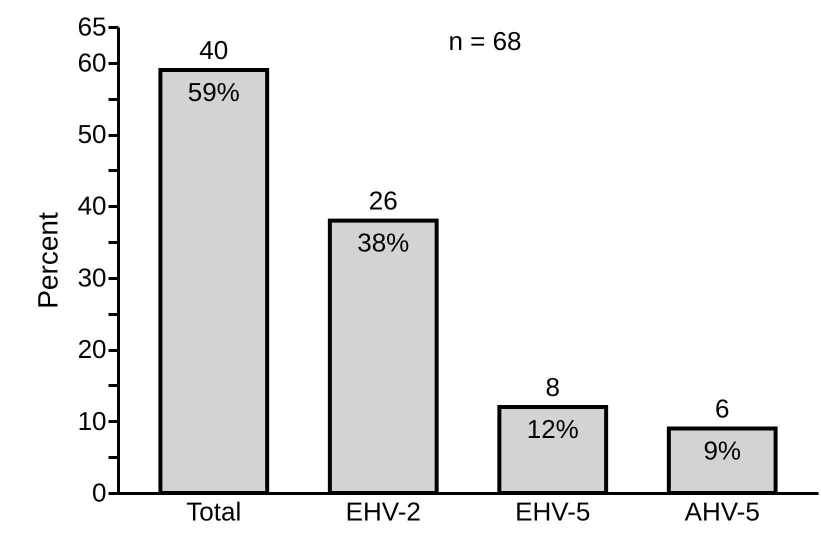 Image resolution: width=821 pixels, height=537 pixels. I want to click on y-tick-label: 30, so click(92, 277).